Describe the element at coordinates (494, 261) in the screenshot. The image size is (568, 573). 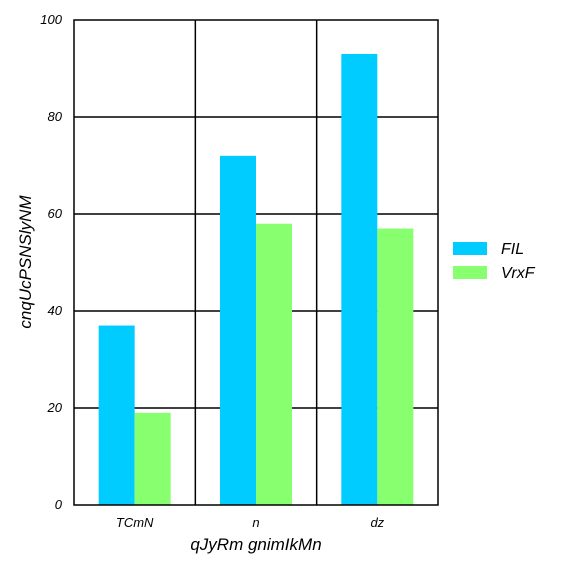
I see `legend: FIL VrxF` at that location.